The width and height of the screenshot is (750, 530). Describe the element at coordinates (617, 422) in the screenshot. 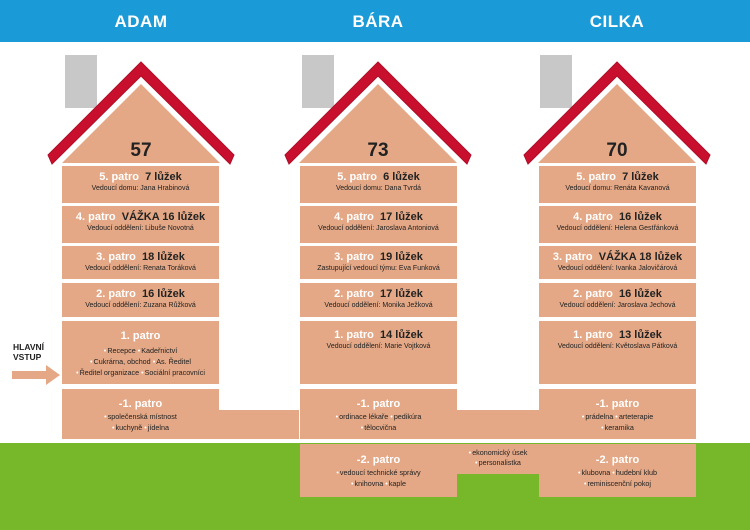

I see `facility-list: prádelnaarteterapie keramika` at that location.